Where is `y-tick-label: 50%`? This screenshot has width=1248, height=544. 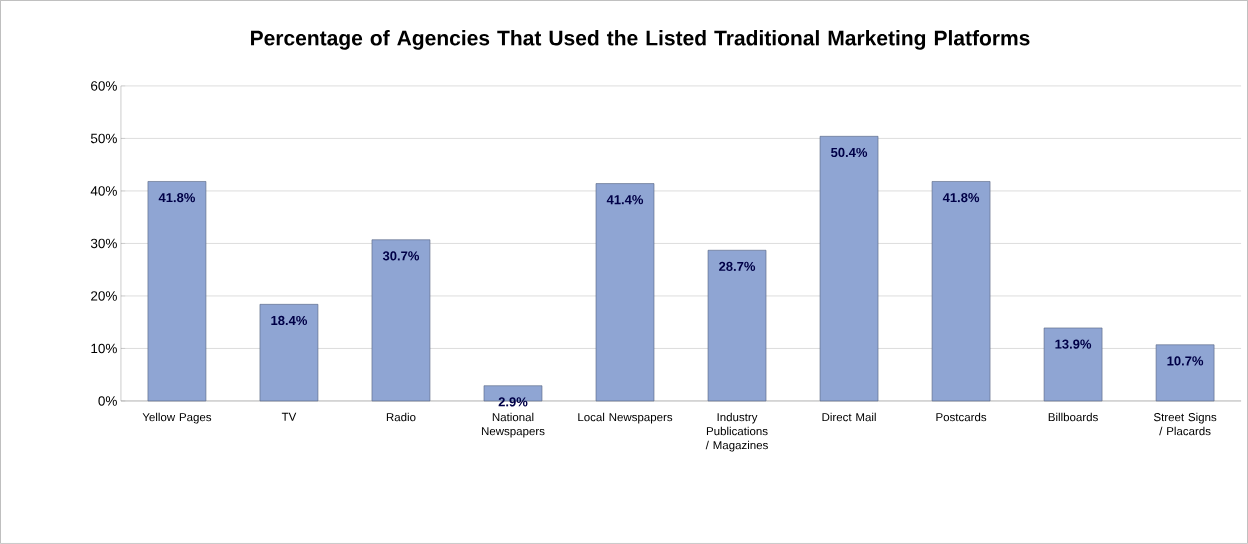 y-tick-label: 50% is located at coordinates (103, 138).